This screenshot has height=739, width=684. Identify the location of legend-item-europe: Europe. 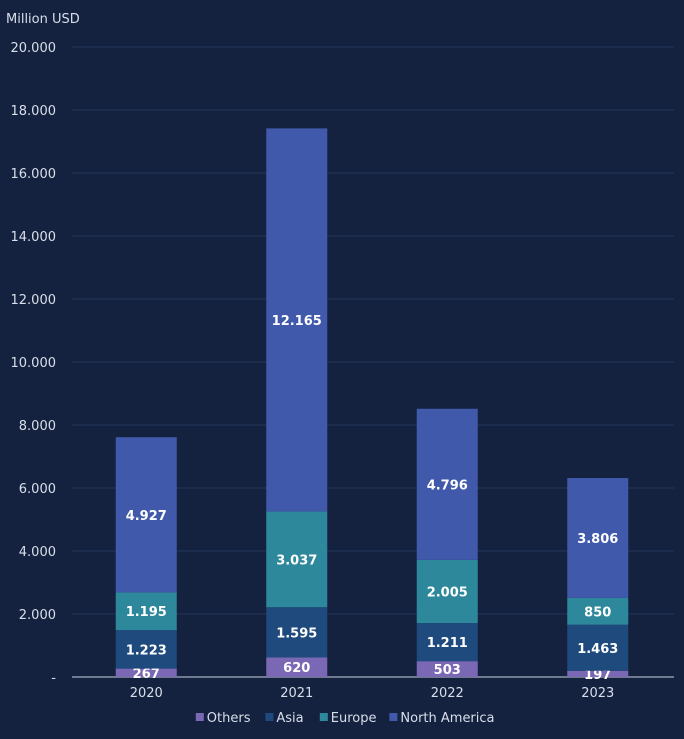
(348, 718).